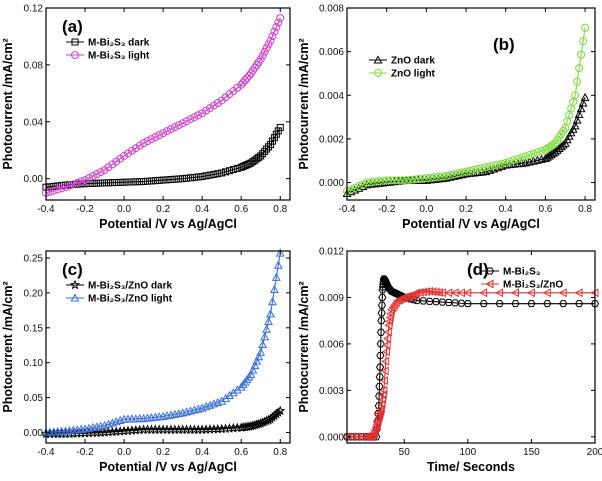  Describe the element at coordinates (533, 285) in the screenshot. I see `legend-entry: M-Bi₂S₃/ZnO` at that location.